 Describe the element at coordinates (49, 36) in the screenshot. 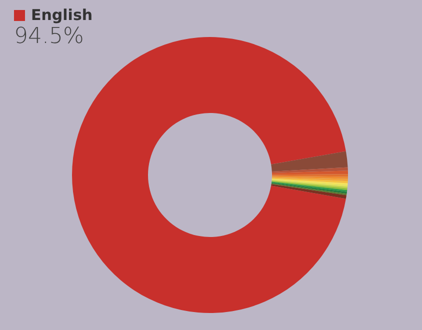

I see `data-label: 94.5%` at that location.